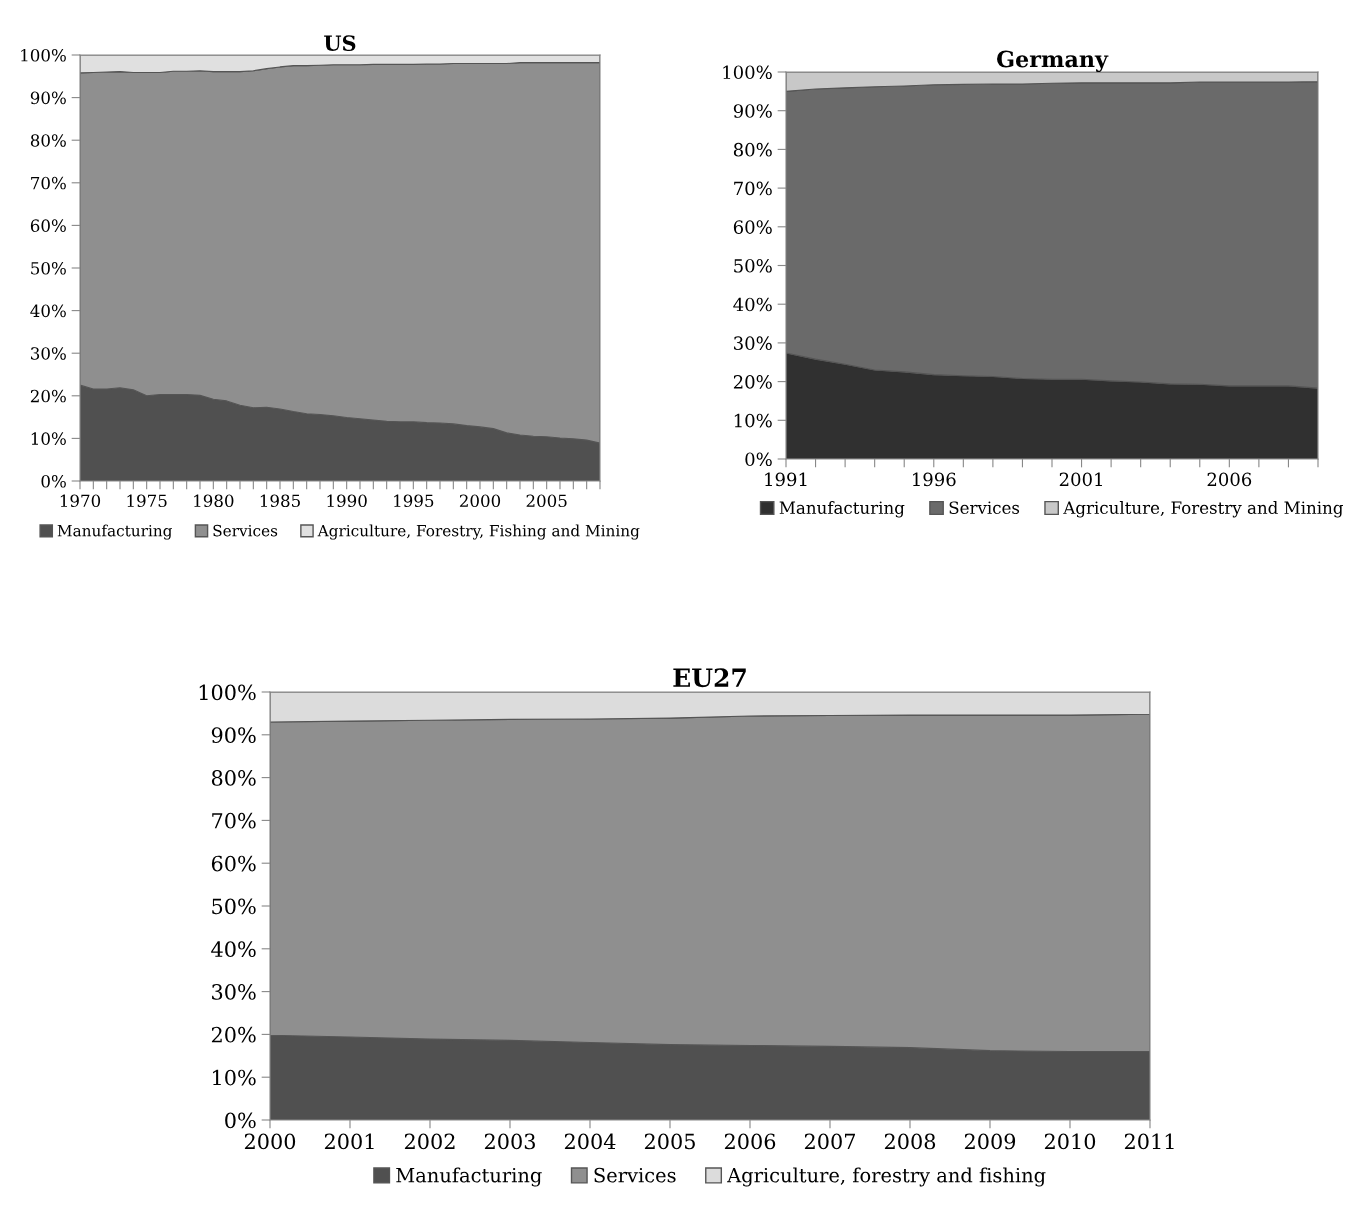  What do you see at coordinates (1053, 61) in the screenshot?
I see `chart-title: Germany` at bounding box center [1053, 61].